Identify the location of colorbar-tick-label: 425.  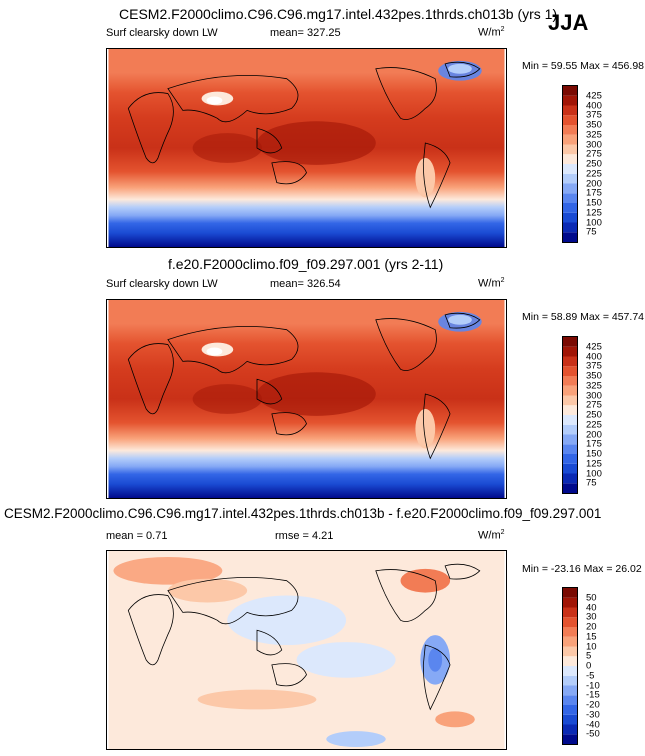
(594, 96).